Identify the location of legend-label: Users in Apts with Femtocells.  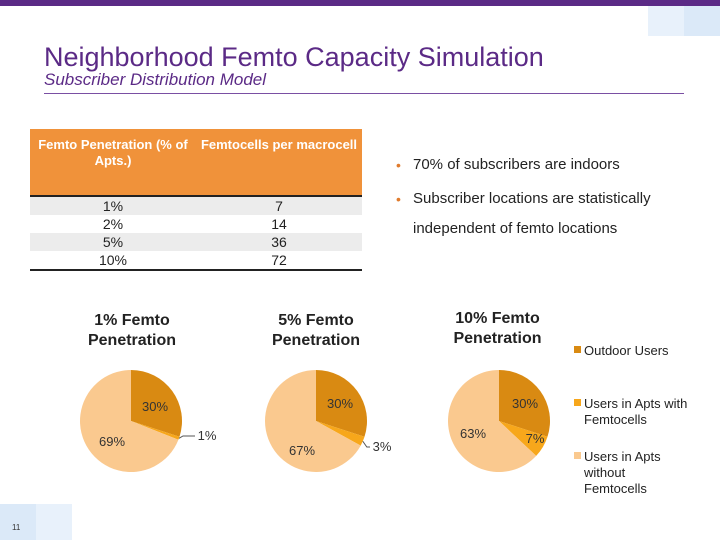
(636, 411).